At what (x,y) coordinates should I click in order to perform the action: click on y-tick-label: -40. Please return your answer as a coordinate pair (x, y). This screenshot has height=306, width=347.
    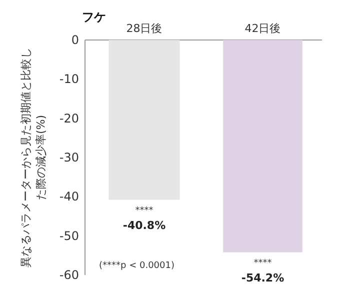
    Looking at the image, I should click on (69, 197).